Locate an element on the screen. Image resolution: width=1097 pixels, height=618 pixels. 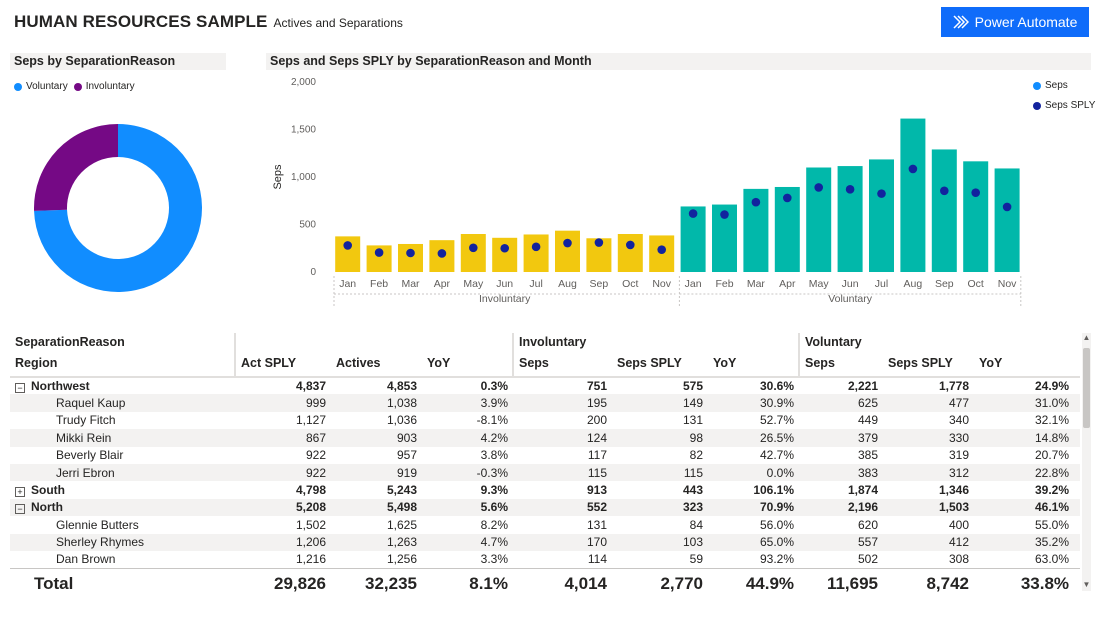
table-cell: 383 is located at coordinates (841, 472).